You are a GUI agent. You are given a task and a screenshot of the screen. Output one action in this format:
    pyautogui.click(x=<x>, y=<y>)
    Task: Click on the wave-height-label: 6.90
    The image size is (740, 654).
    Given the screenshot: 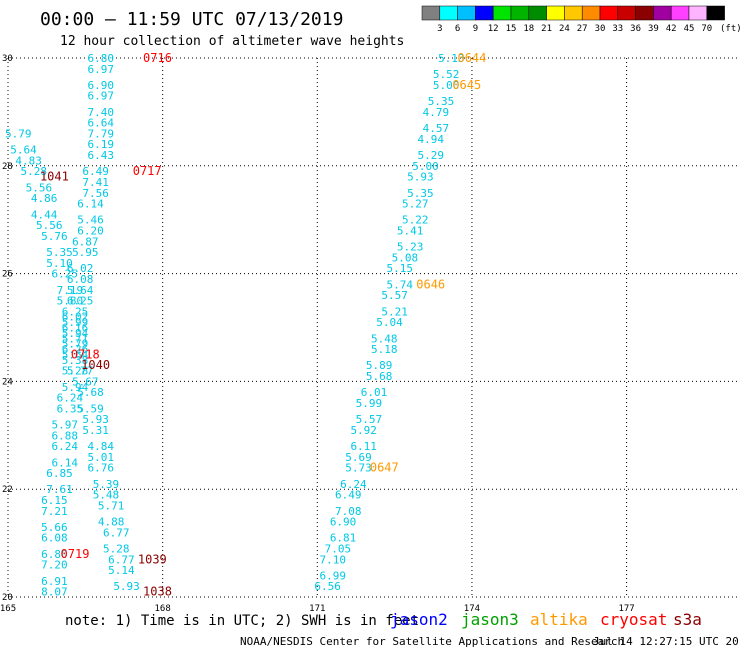 What is the action you would take?
    pyautogui.click(x=343, y=522)
    